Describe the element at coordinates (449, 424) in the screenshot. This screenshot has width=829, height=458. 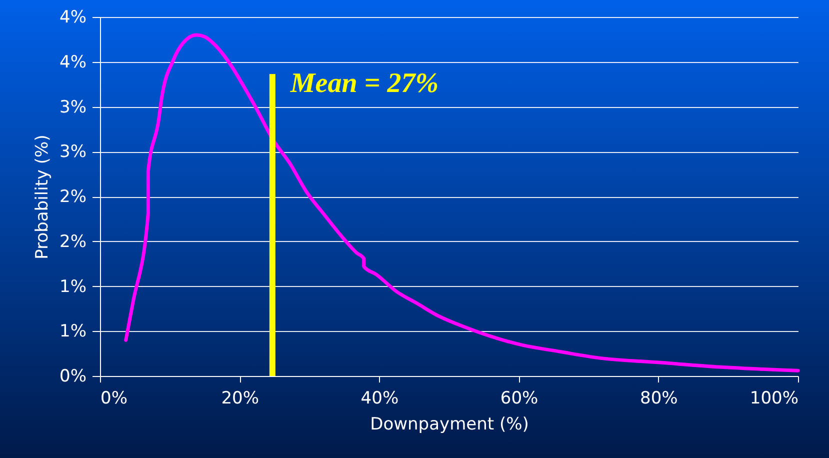
I see `x-axis-title: Downpayment (%)` at that location.